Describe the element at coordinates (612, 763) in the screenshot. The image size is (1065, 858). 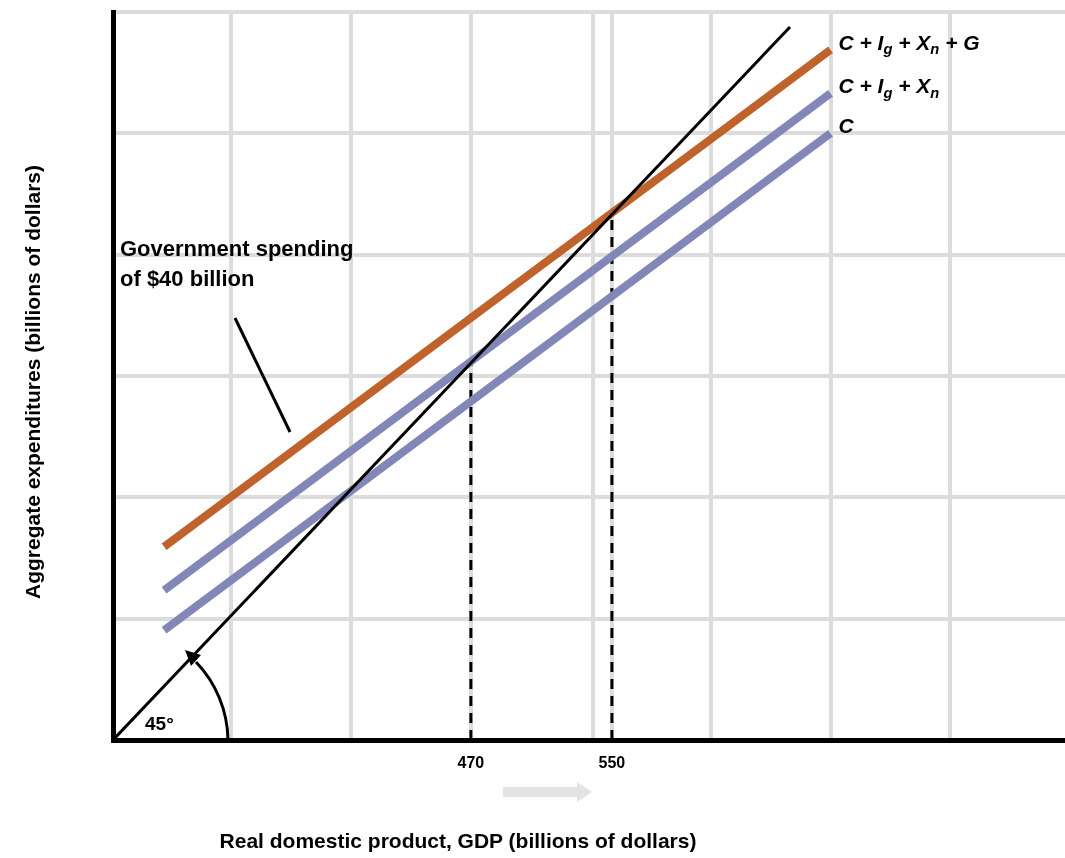
I see `x-tick-label: 550` at that location.